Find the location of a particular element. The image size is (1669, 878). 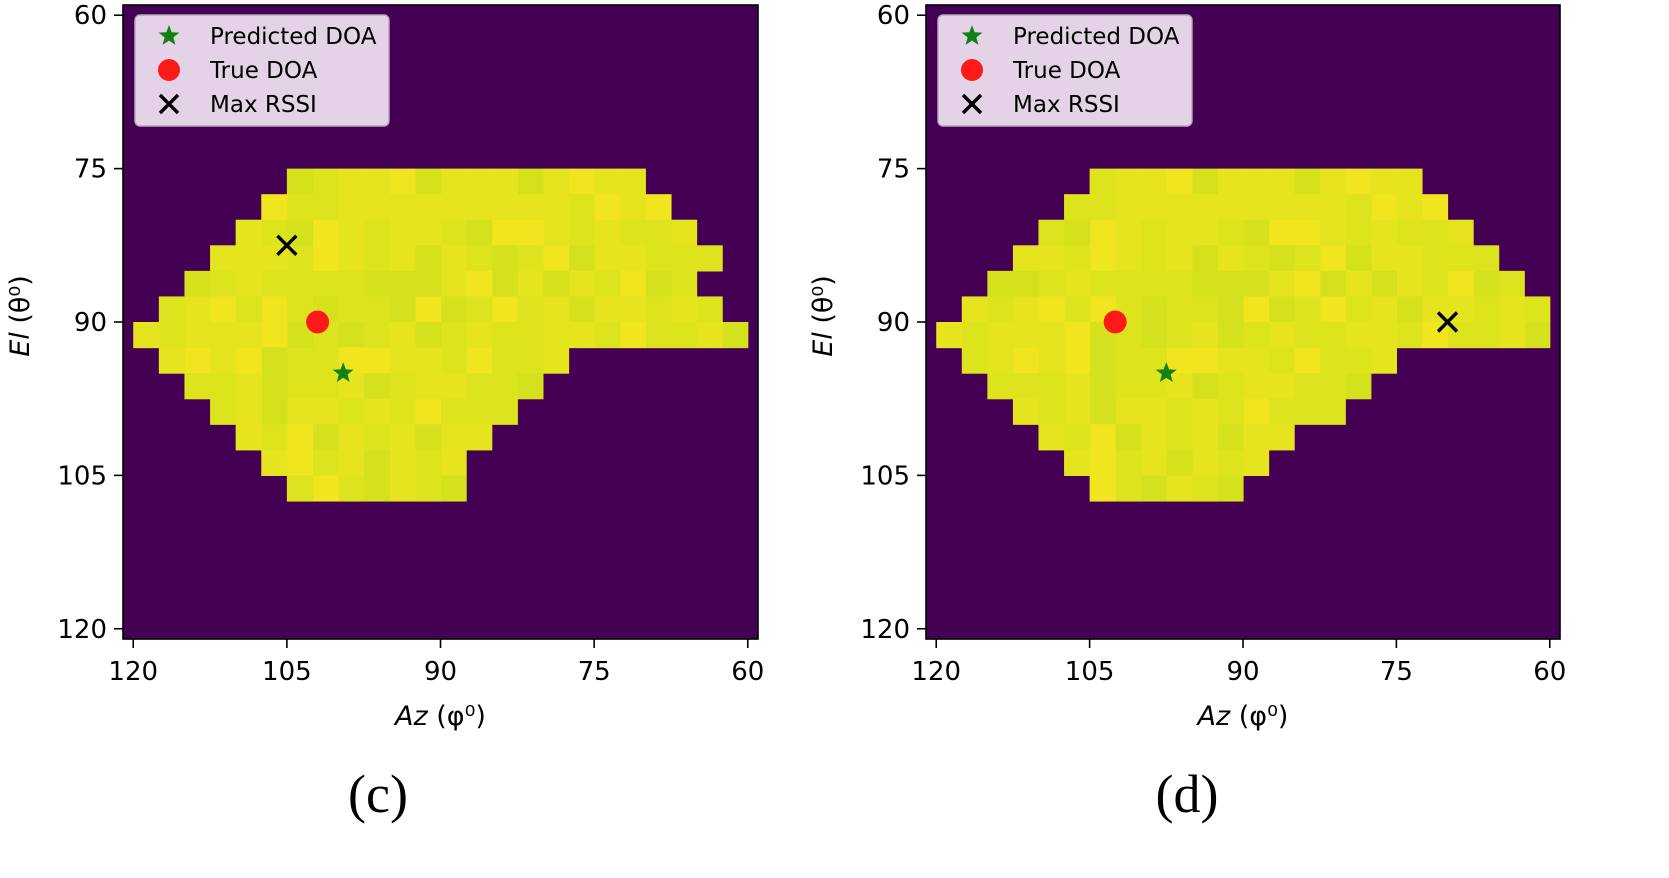

x-axis-unit: (φ⁰) is located at coordinates (1264, 716).